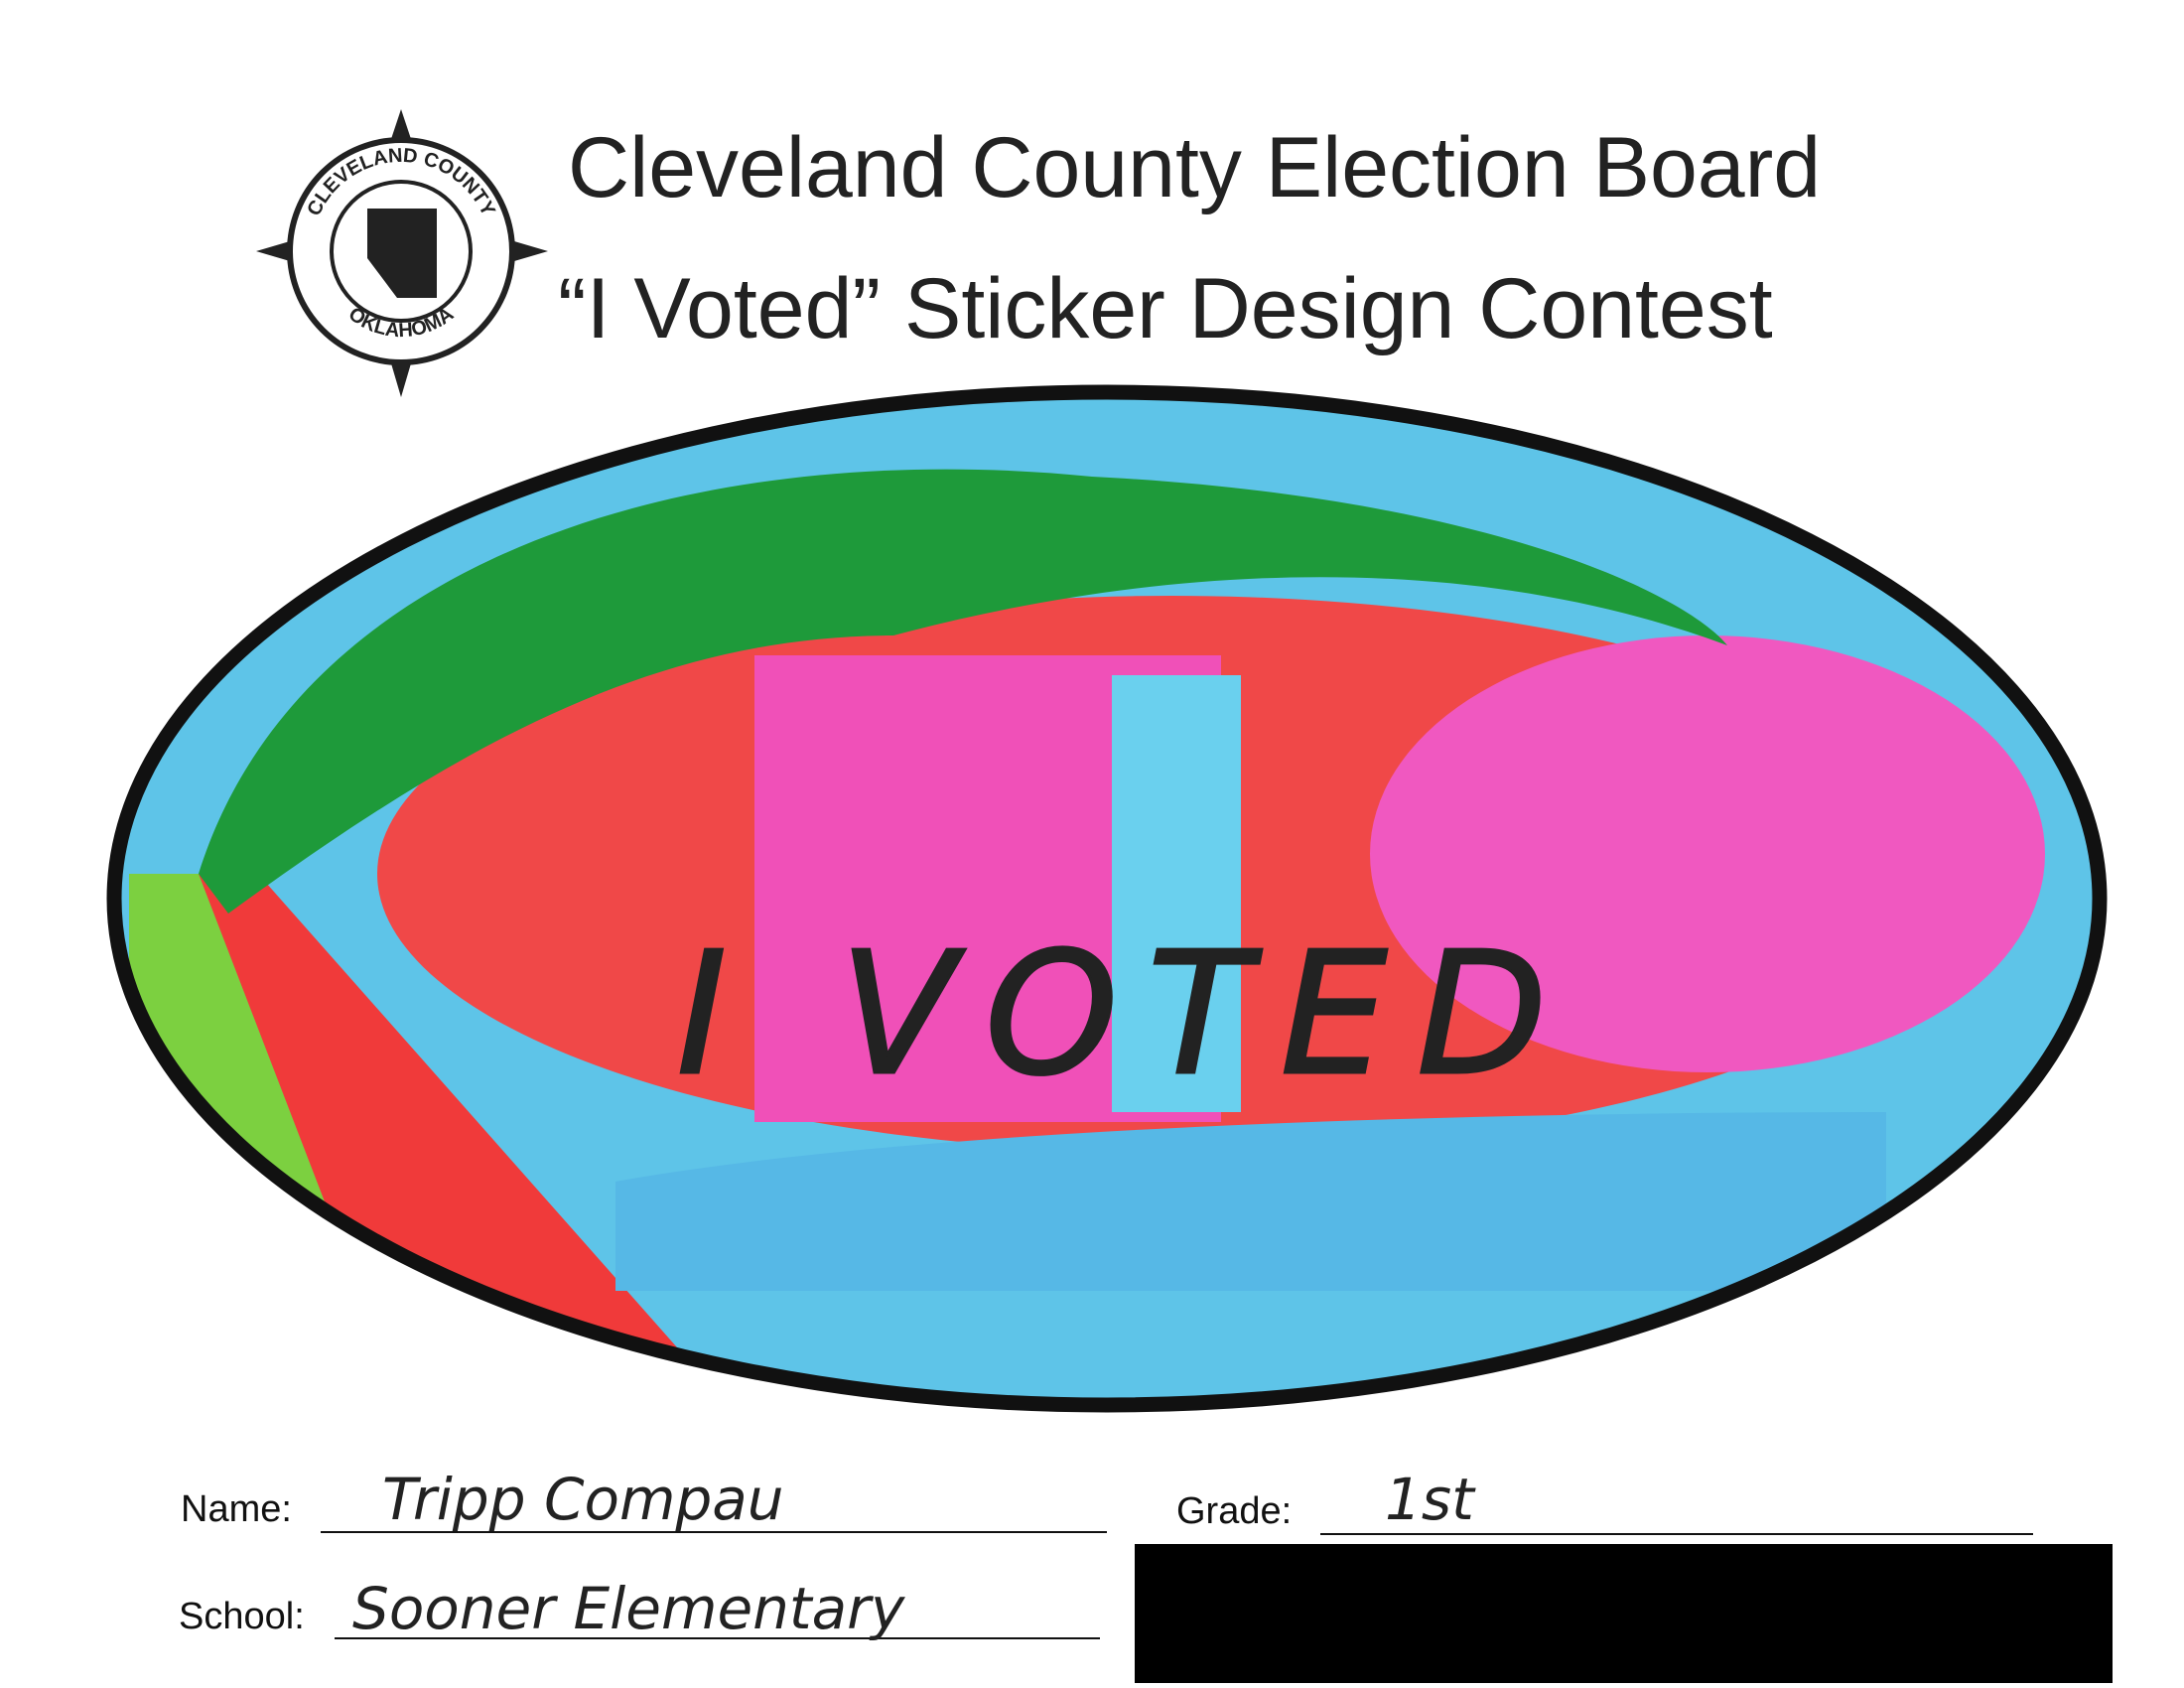 Image resolution: width=2184 pixels, height=1688 pixels. Describe the element at coordinates (236, 1509) in the screenshot. I see `name-label: Name:` at that location.